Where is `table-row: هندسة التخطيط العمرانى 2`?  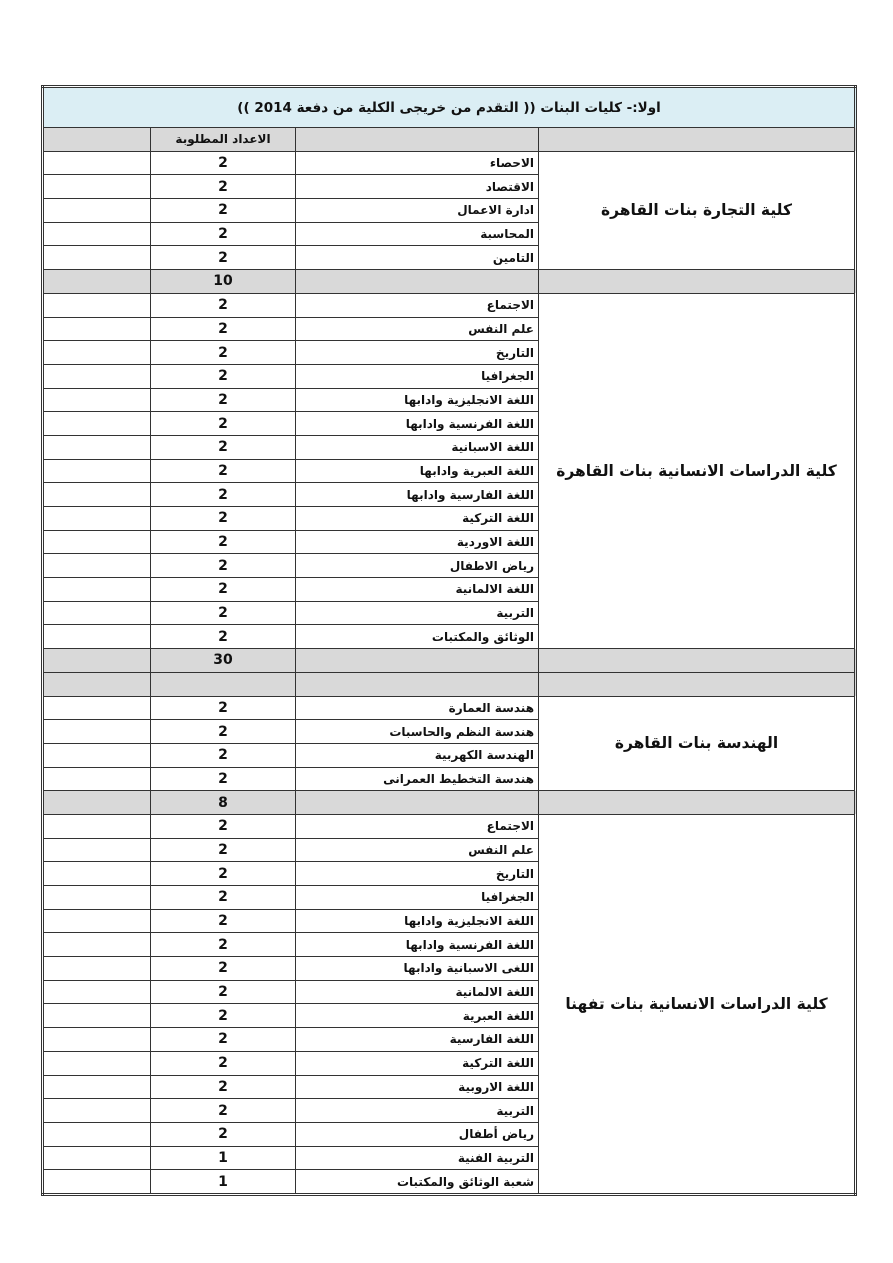
table-row: هندسة التخطيط العمرانى 2 is located at coordinates (448, 779).